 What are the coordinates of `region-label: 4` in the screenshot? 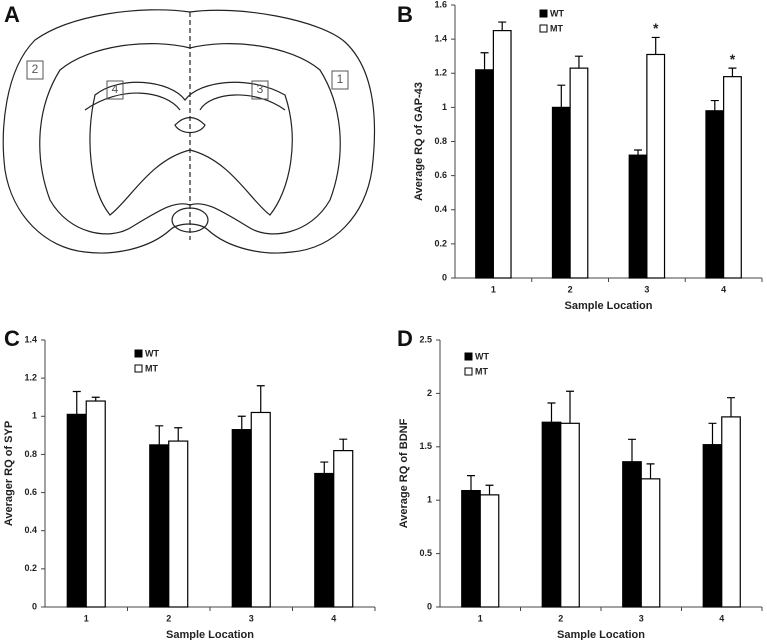 It's located at (115, 89).